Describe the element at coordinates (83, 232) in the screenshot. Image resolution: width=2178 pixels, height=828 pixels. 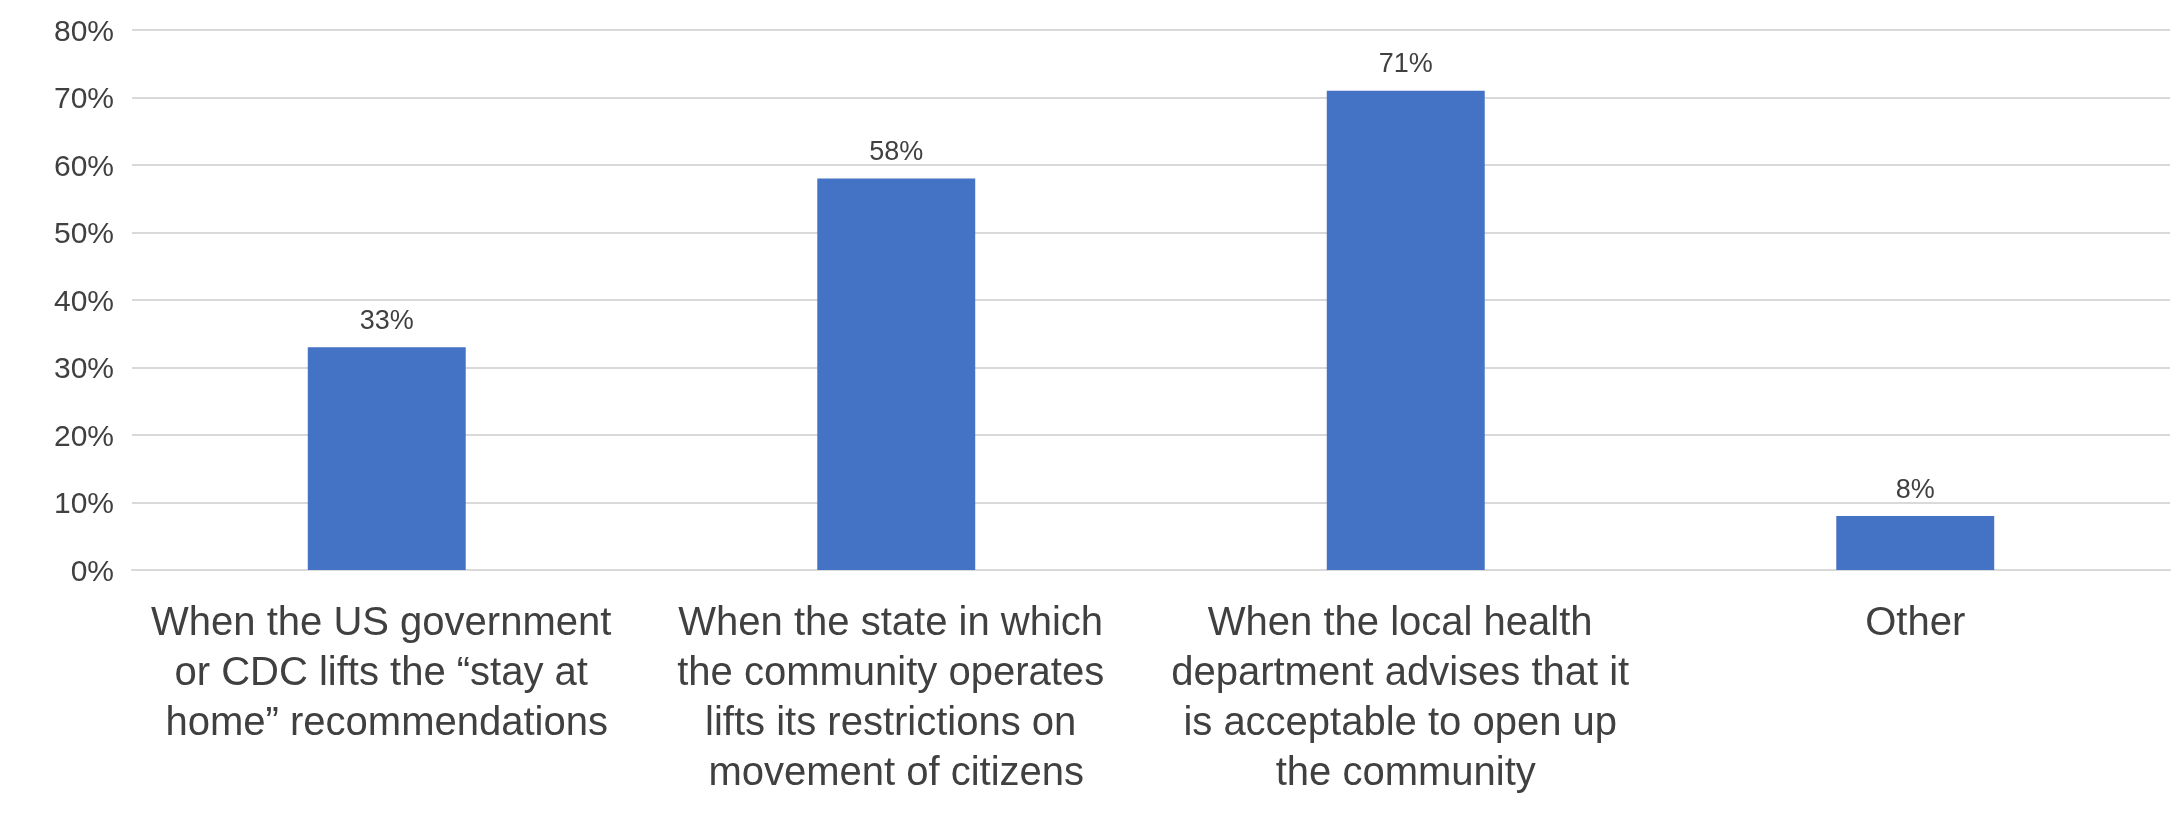
I see `y-tick-label: 50%` at that location.